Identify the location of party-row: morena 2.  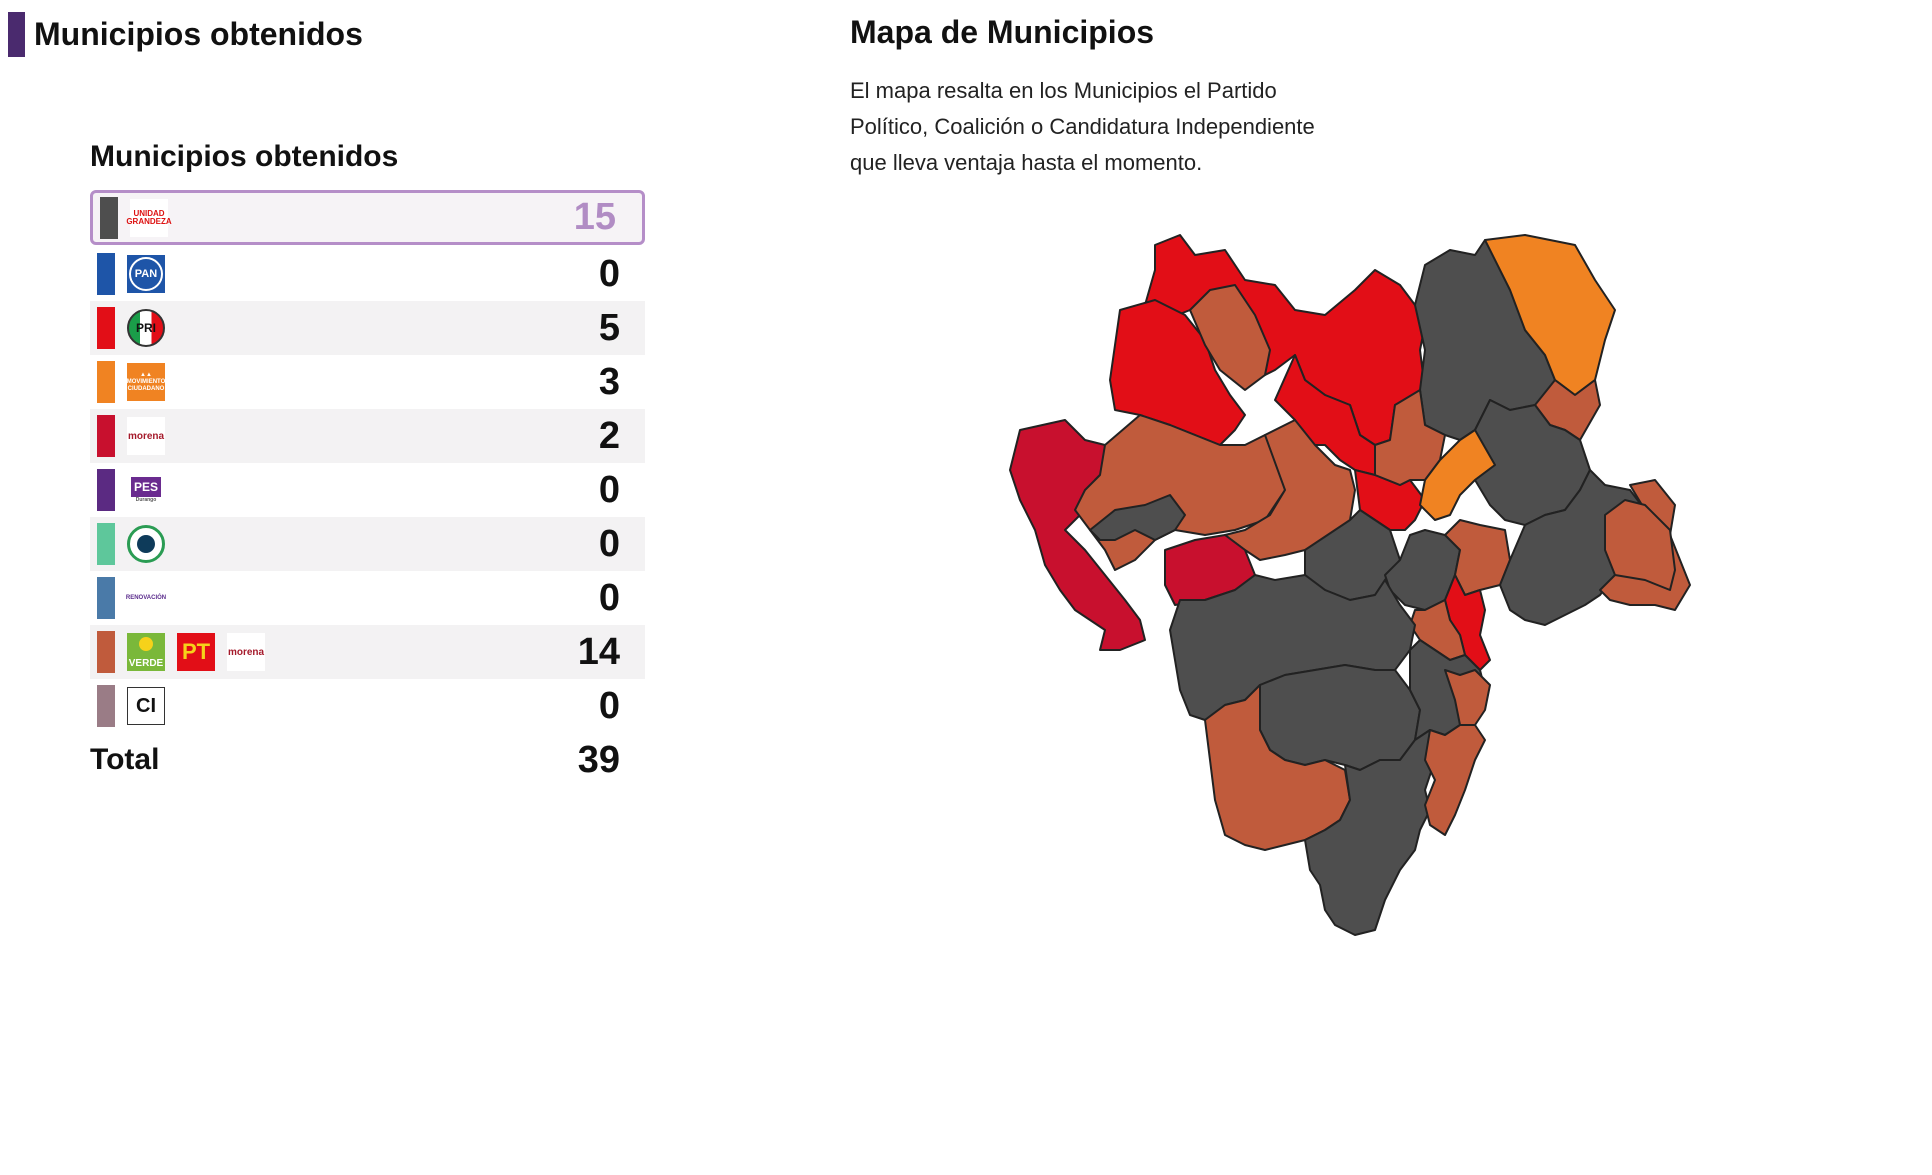
(367, 436).